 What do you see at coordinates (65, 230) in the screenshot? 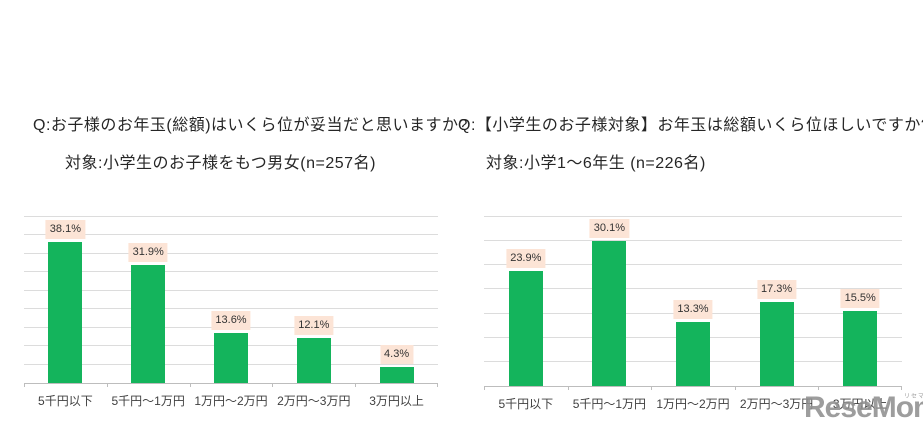
I see `value-label: 38.1%` at bounding box center [65, 230].